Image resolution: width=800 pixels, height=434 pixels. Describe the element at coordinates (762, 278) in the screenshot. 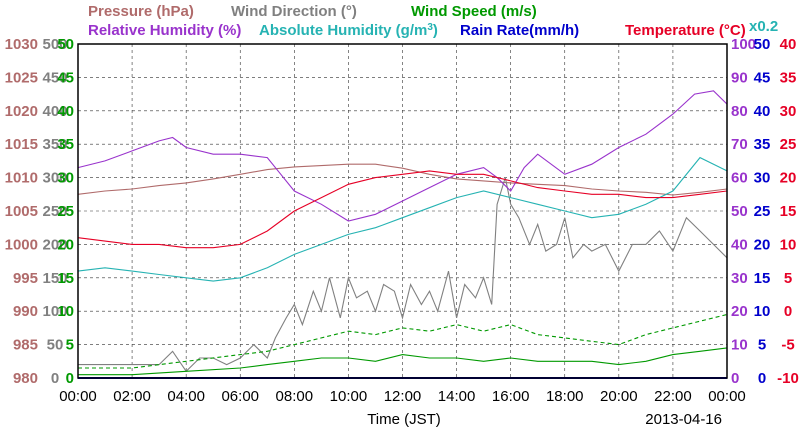

I see `rain_rate-tick: 15` at that location.